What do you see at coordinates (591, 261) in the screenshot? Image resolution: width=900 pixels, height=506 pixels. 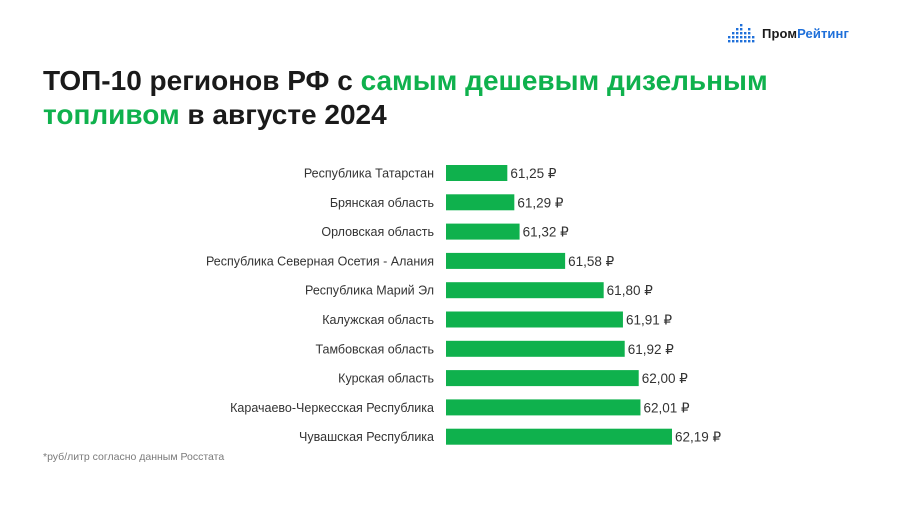 I see `value-label: 61,58 ₽` at bounding box center [591, 261].